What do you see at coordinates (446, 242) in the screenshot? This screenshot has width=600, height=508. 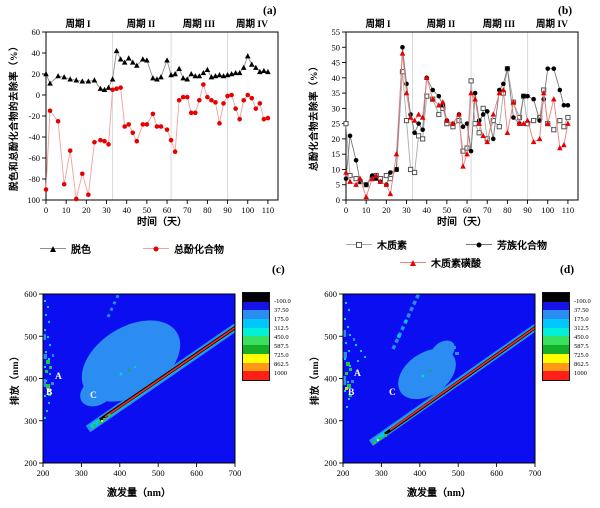 I see `legend-b-row1: 木质素 芳族化合物` at bounding box center [446, 242].